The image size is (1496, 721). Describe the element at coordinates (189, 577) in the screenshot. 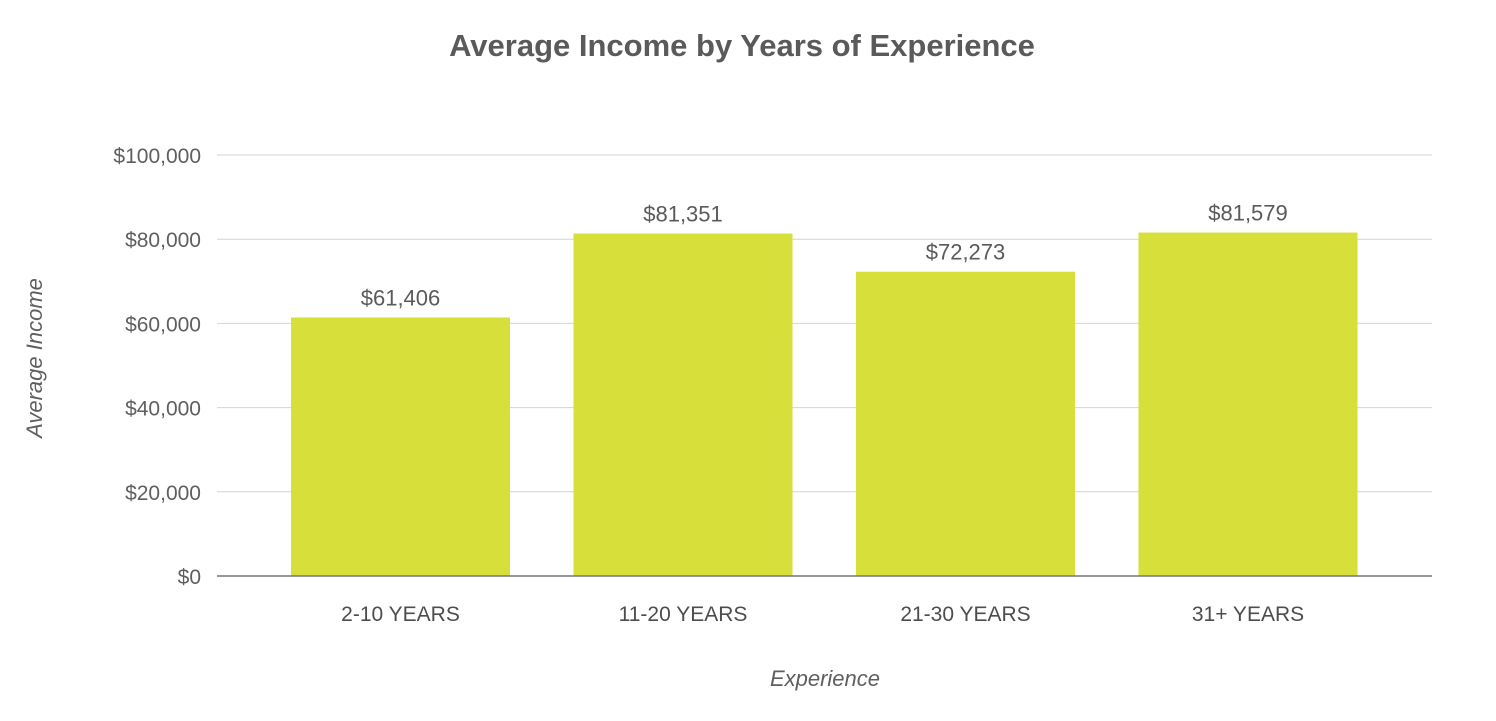

I see `y-tick-label: $0` at that location.